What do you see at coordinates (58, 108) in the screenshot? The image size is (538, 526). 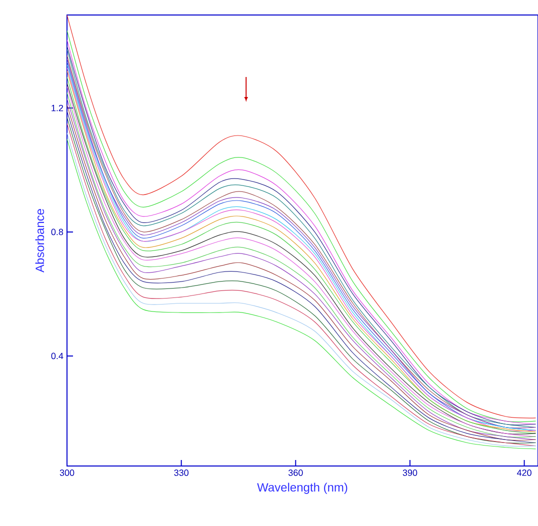 I see `y-tick-label: 1.2` at bounding box center [58, 108].